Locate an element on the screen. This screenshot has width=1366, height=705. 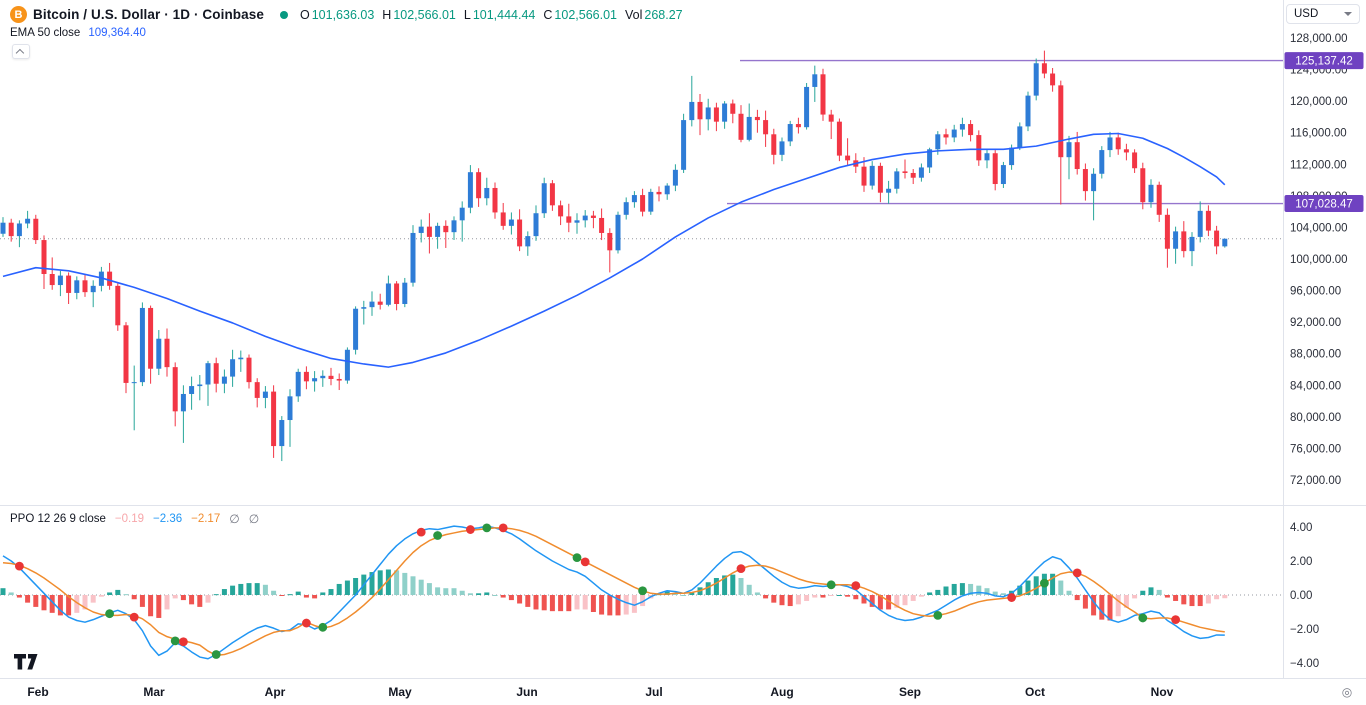
svg-text: 76,000.00 is located at coordinates (1315, 449).